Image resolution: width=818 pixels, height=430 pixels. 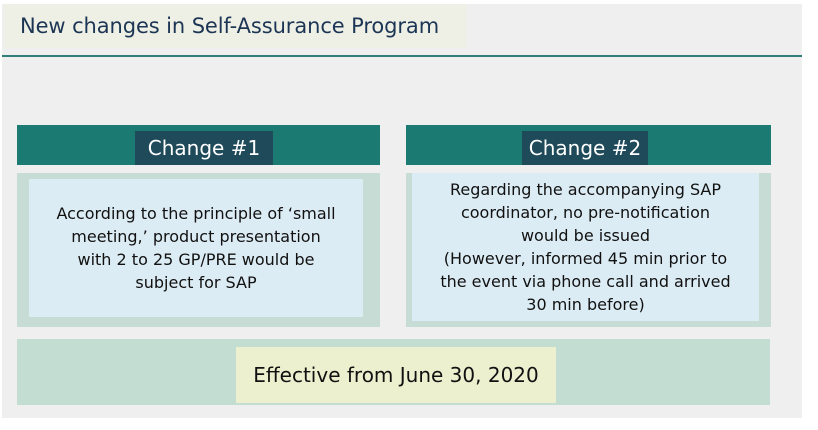 I want to click on change-1-header: Change #1, so click(x=198, y=145).